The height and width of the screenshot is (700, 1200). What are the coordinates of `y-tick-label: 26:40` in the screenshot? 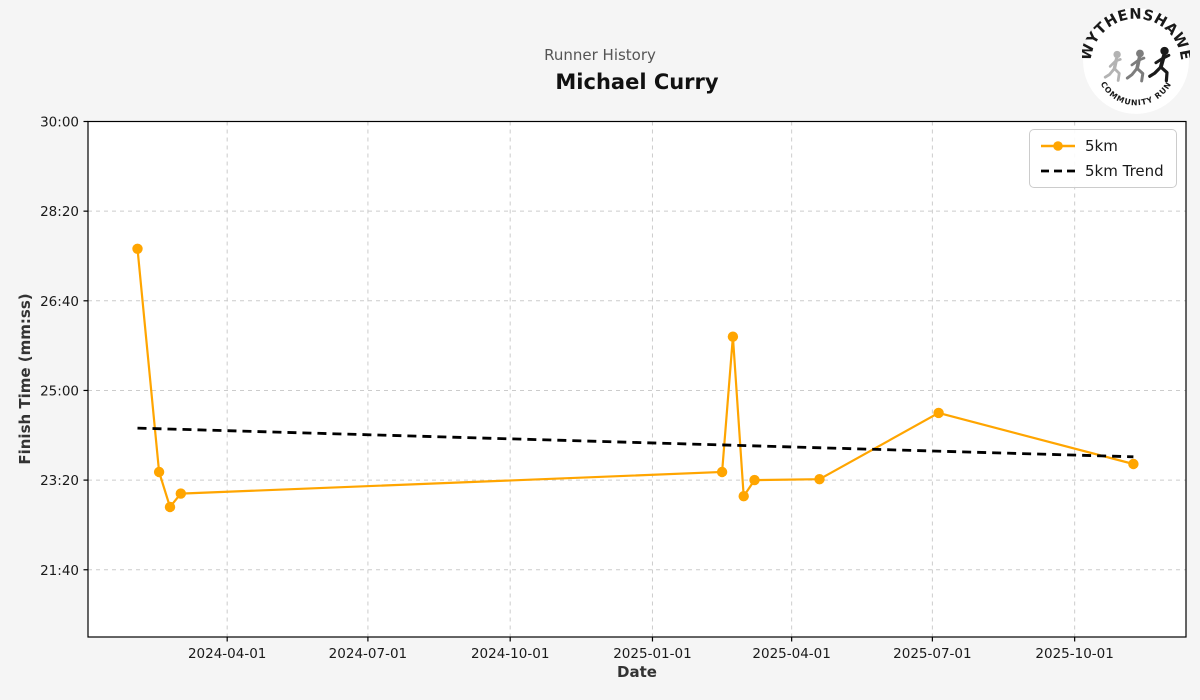 It's located at (59, 302).